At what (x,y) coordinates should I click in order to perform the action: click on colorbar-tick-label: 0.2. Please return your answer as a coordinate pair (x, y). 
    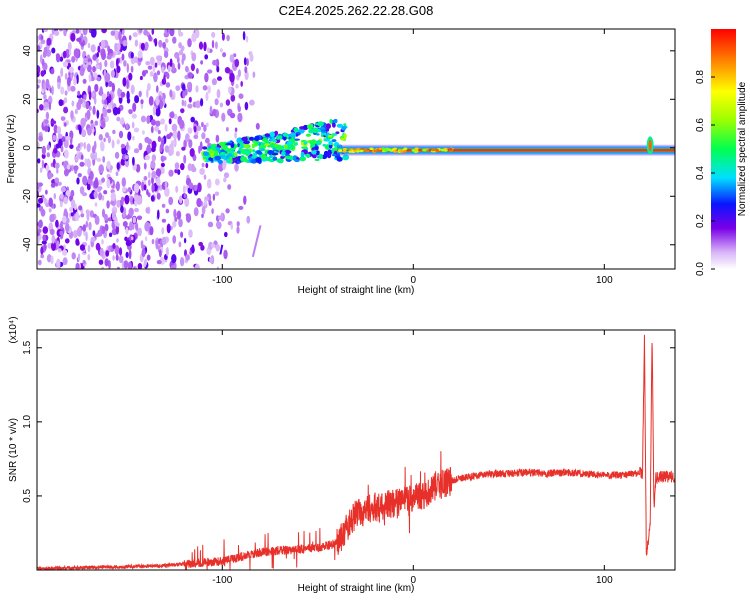
    Looking at the image, I should click on (700, 221).